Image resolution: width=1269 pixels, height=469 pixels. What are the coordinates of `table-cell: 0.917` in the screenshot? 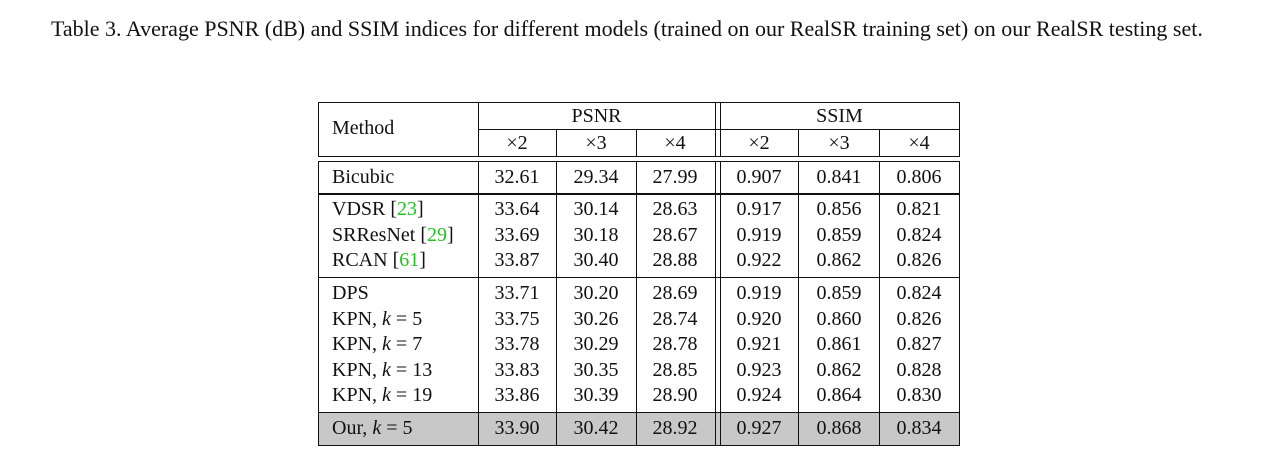 It's located at (759, 209).